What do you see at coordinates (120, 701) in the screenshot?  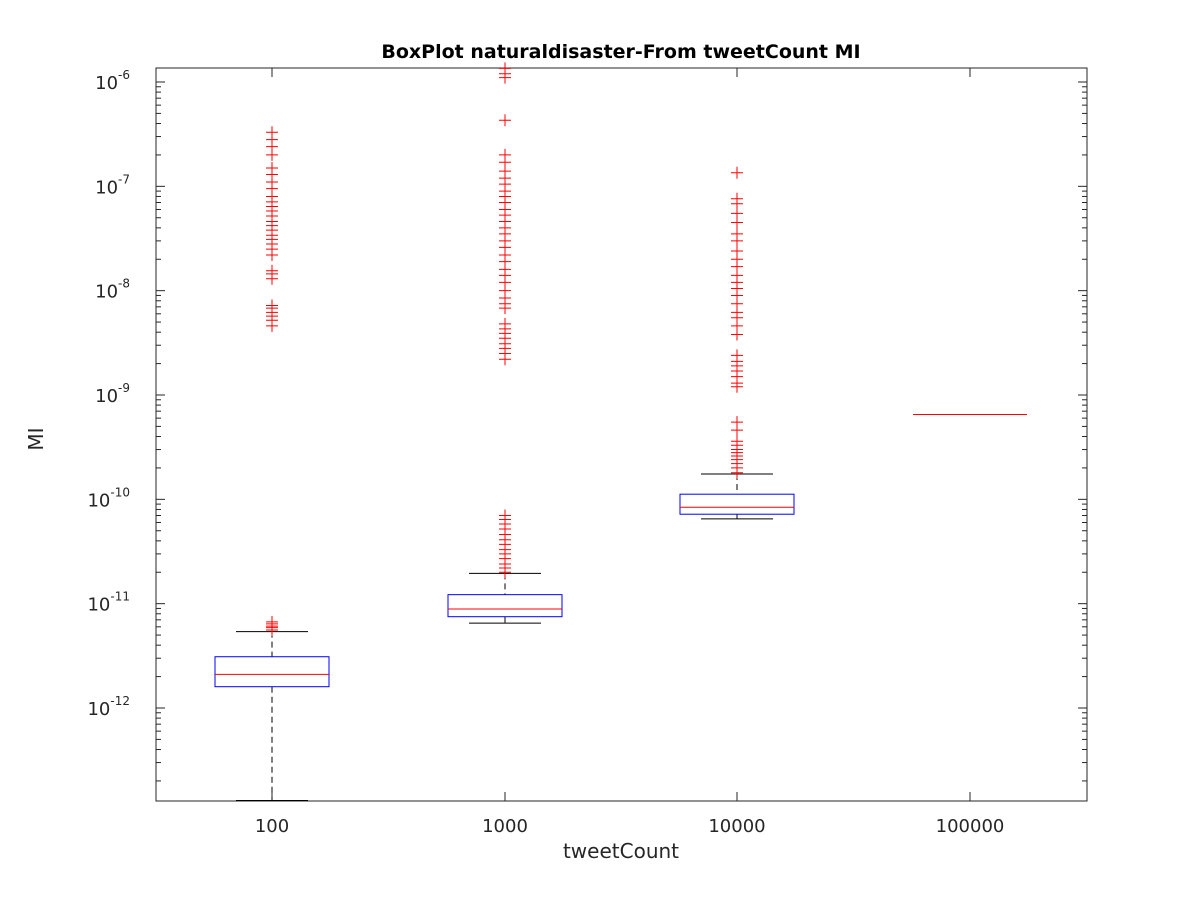 I see `y-tick-label-exponent: -12` at bounding box center [120, 701].